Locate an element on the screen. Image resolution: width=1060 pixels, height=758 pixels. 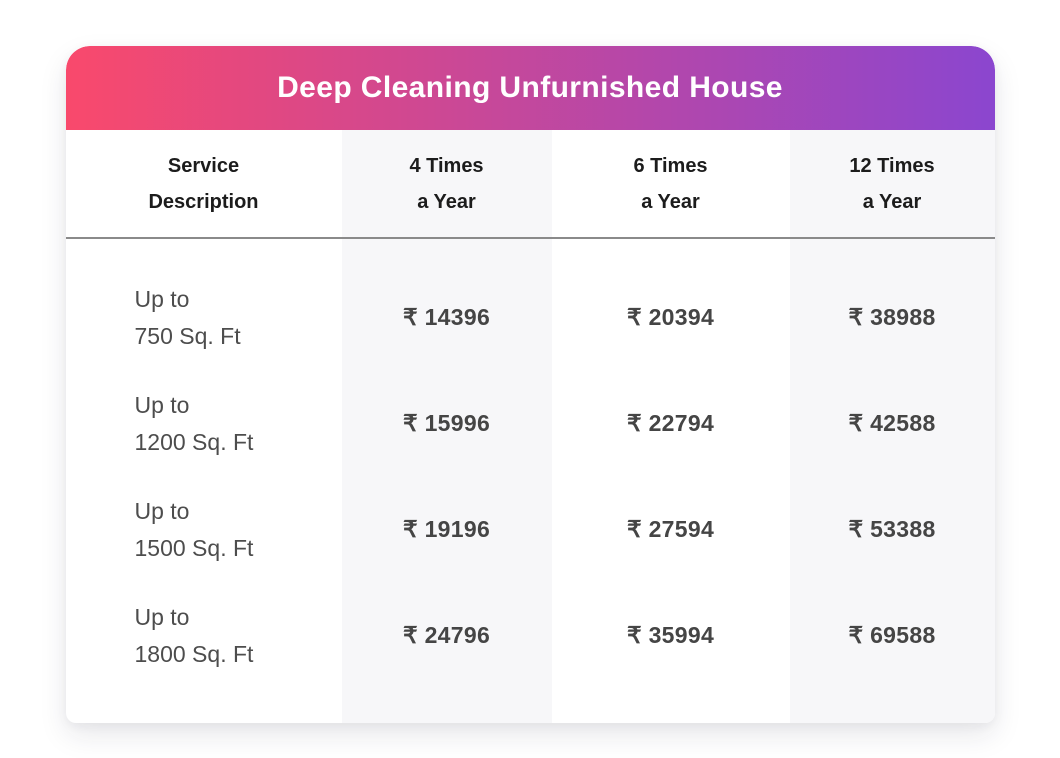
size-label-line: 750 Sq. Ft is located at coordinates (187, 335).